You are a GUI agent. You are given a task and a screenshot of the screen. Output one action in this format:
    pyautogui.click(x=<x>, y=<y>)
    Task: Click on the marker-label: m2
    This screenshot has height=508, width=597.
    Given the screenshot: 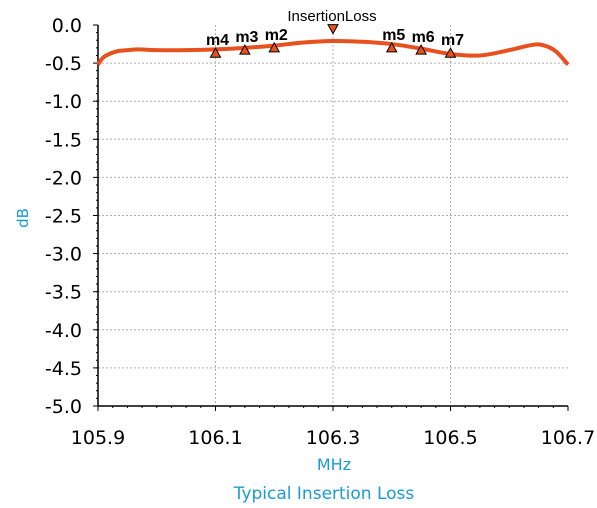 What is the action you would take?
    pyautogui.click(x=276, y=35)
    